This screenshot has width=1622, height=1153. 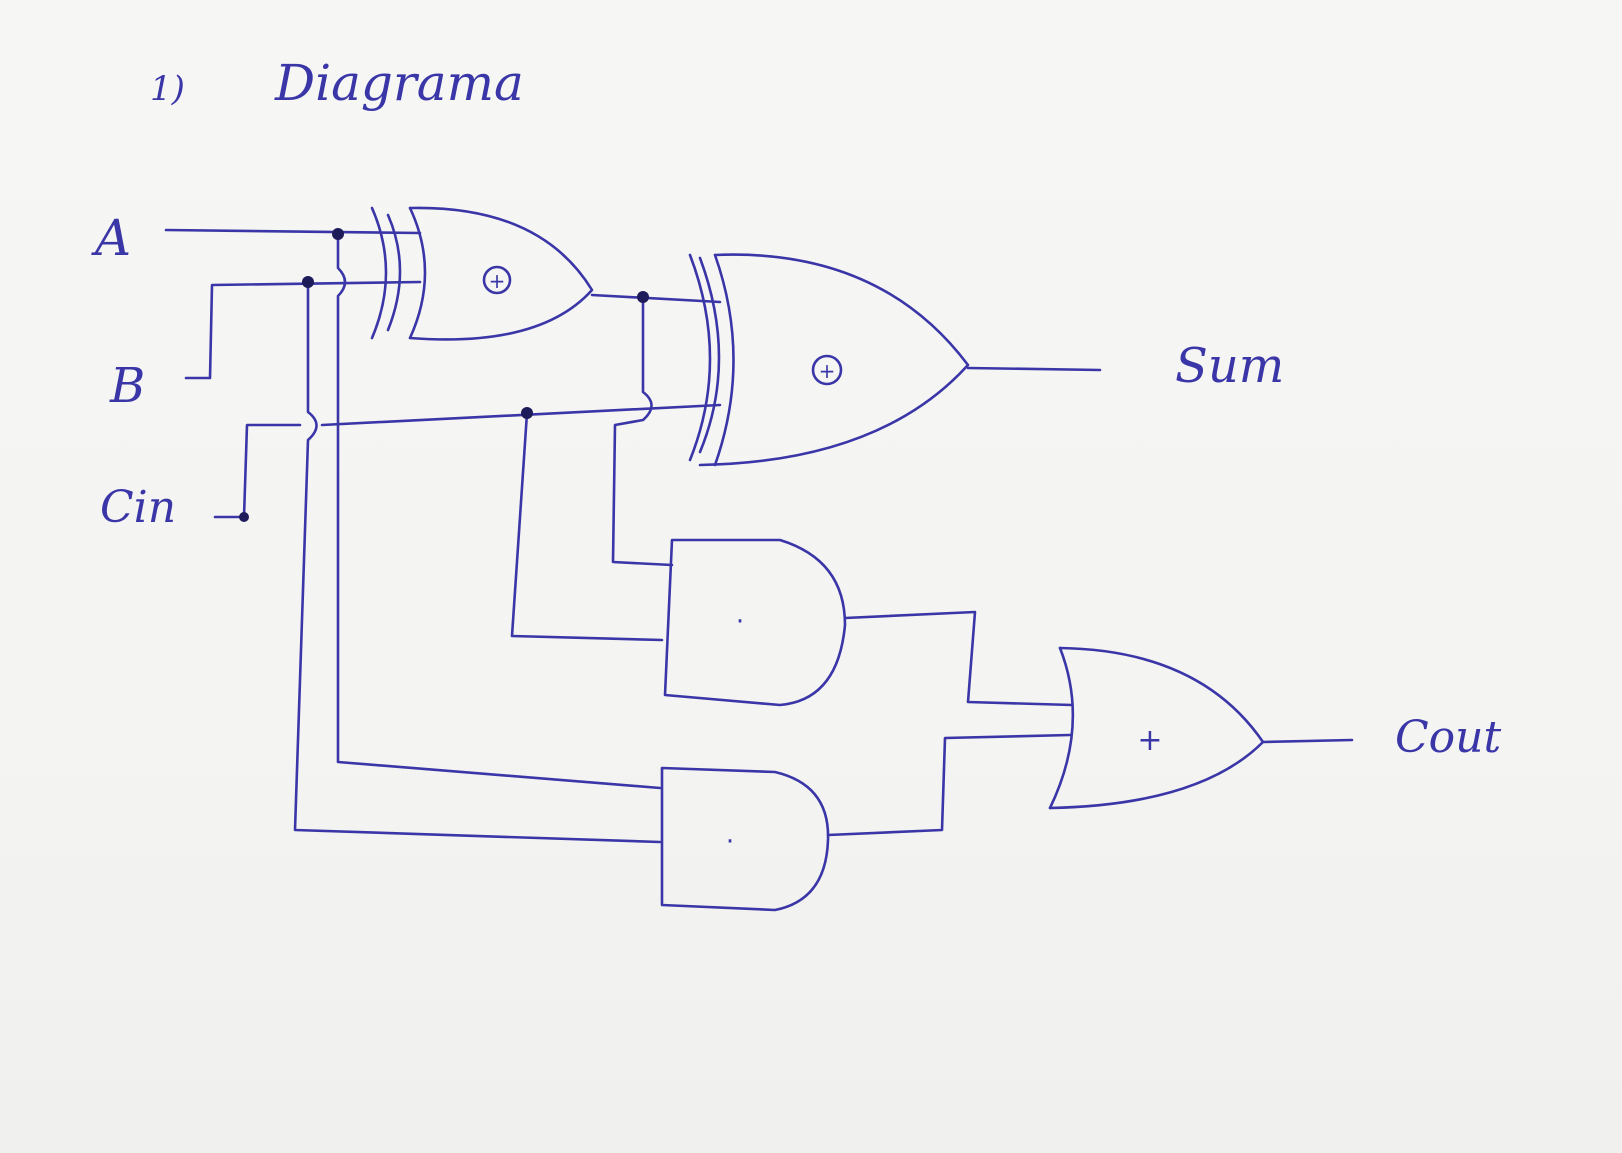 I want to click on wire-cin-left, so click(x=257, y=471).